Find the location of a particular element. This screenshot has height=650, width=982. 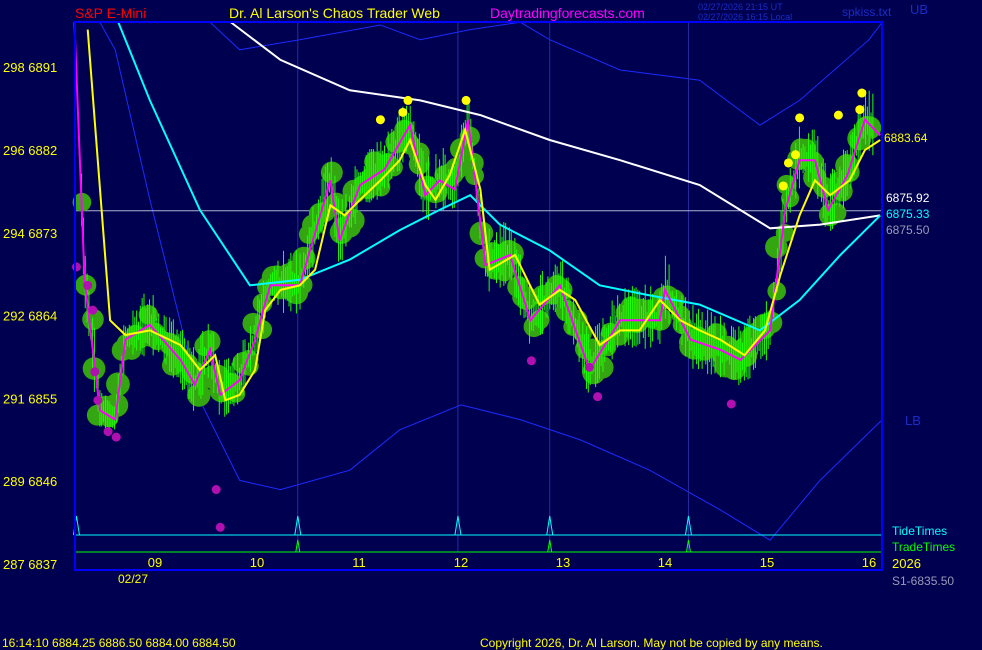

x-tick-label: 12 is located at coordinates (461, 562).